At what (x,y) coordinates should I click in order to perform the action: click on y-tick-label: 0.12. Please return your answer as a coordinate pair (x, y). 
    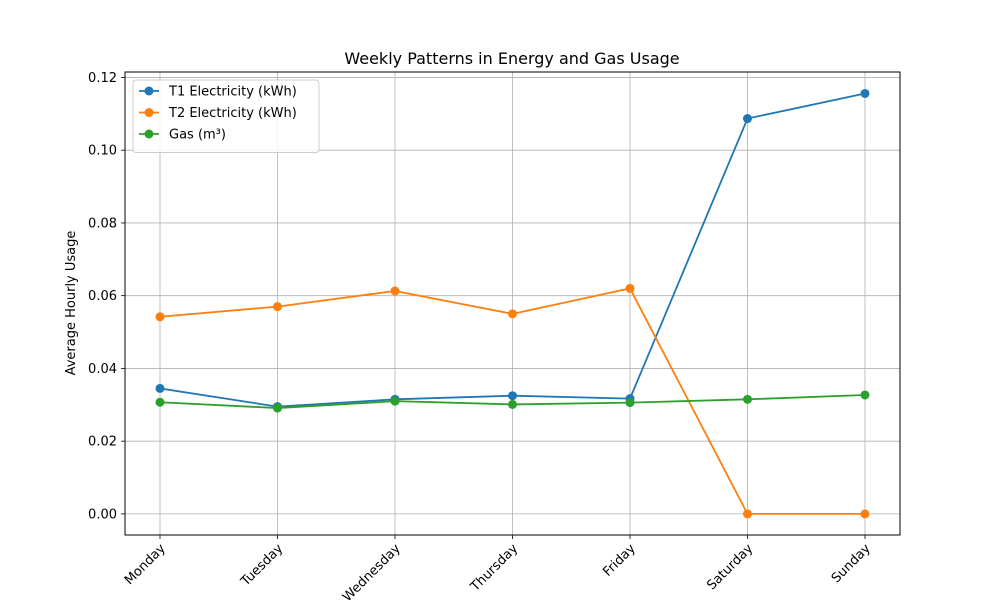
    Looking at the image, I should click on (102, 78).